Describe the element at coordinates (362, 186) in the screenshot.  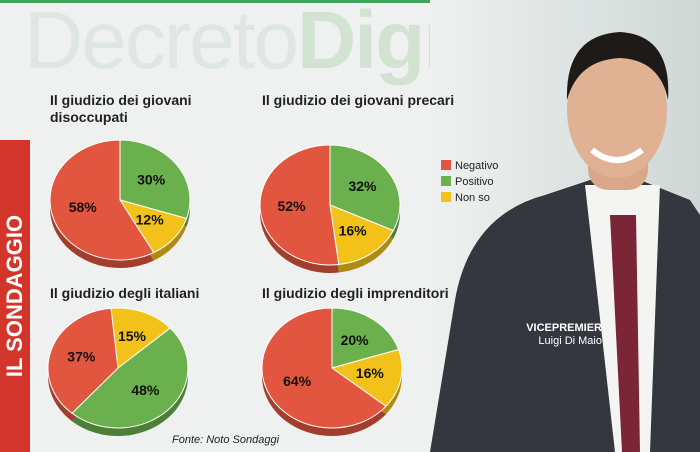
I see `value-label: 32%` at that location.